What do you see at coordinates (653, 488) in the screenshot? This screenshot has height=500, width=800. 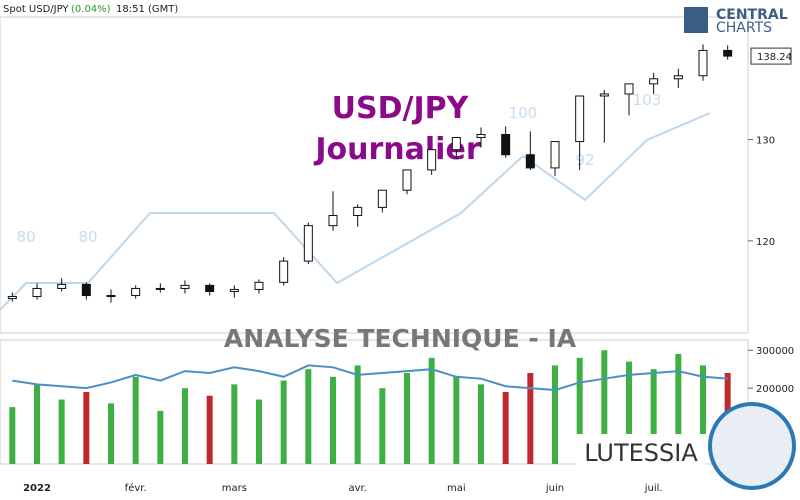 I see `x-tick-label: juil.` at bounding box center [653, 488].